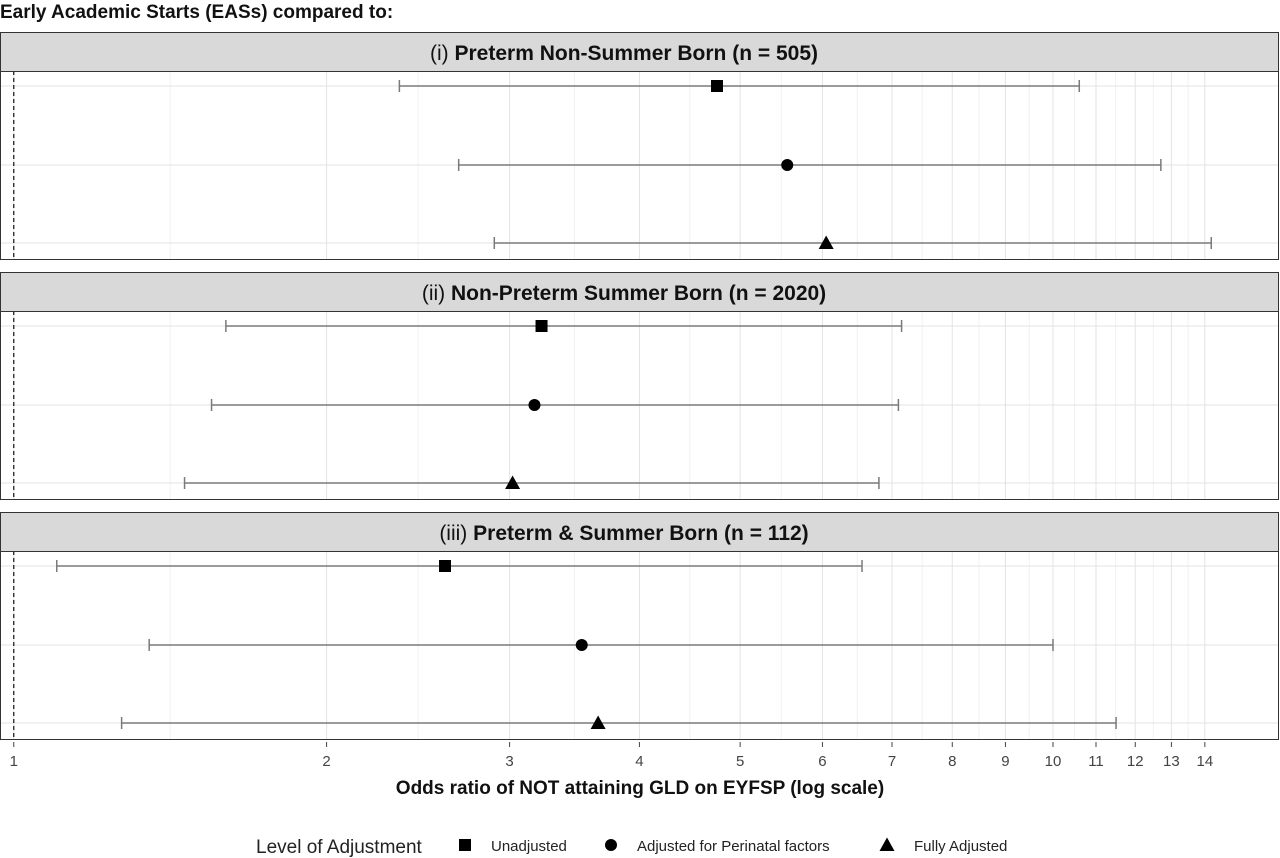  What do you see at coordinates (641, 533) in the screenshot?
I see `panel-label: Preterm & Summer Born (n = 112)` at bounding box center [641, 533].